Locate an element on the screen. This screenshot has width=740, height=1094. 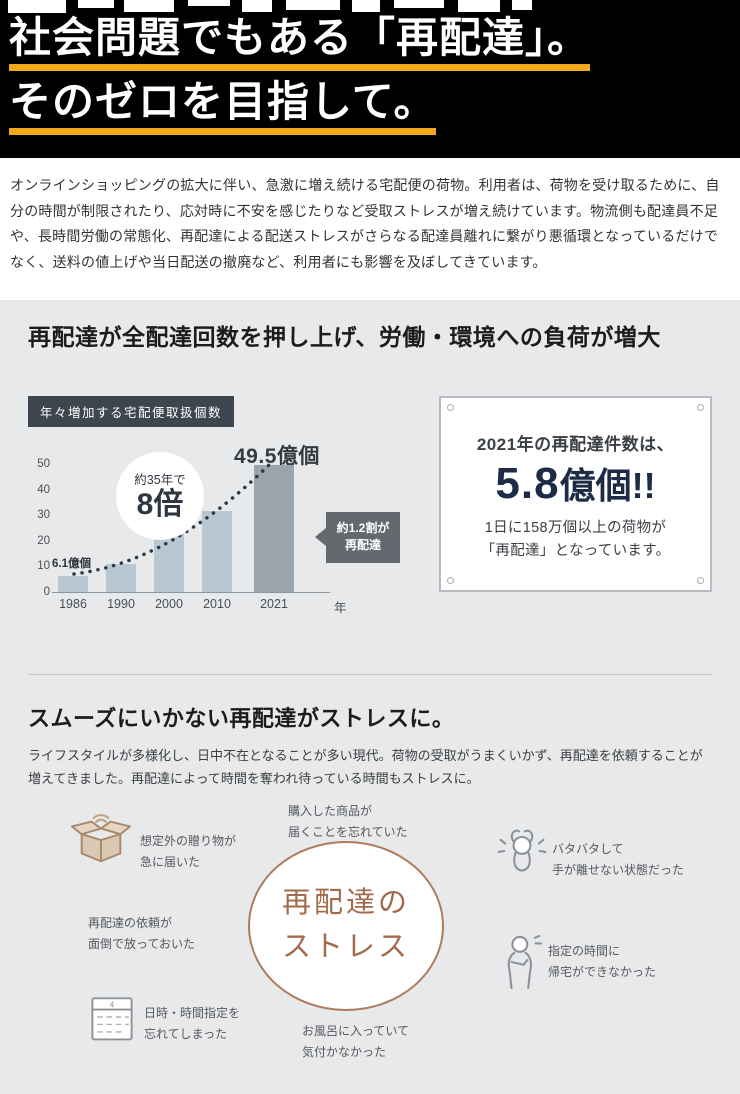
center-circle-line2: ストレス is located at coordinates (345, 946).